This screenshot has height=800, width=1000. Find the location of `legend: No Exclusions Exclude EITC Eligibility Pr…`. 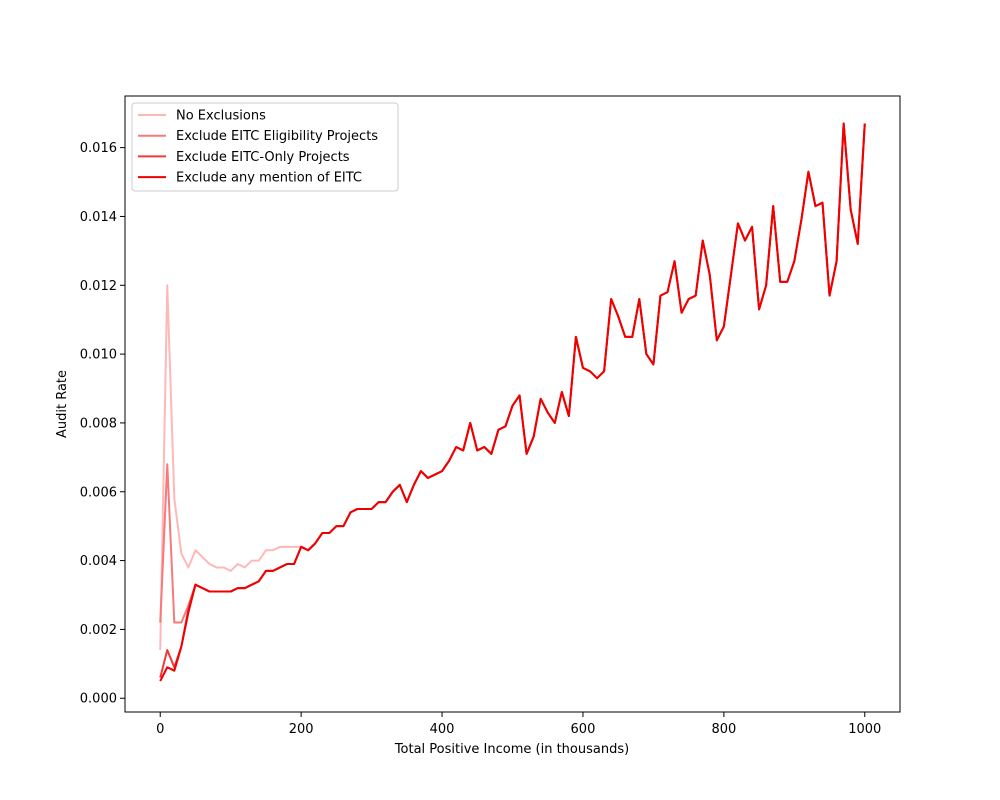

legend: No Exclusions Exclude EITC Eligibility Pr… is located at coordinates (265, 147).